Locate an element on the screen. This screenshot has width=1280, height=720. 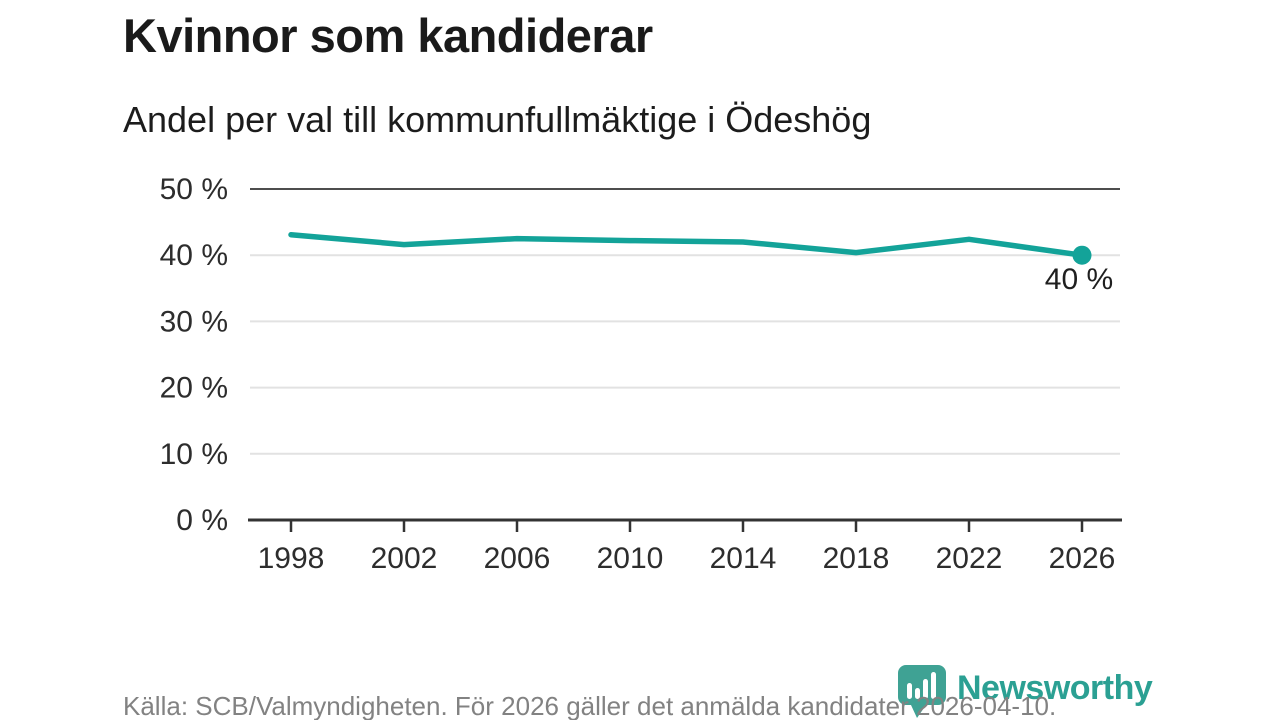
newsworthy-logo: Newsworthy is located at coordinates (1024, 691).